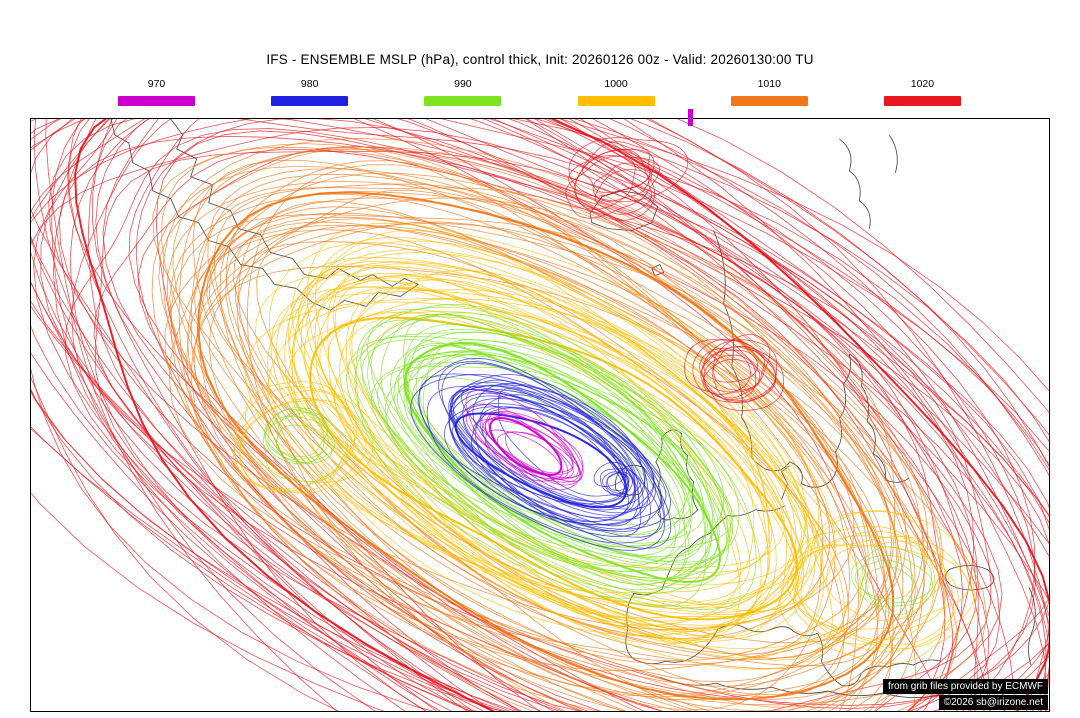 This screenshot has height=718, width=1080. What do you see at coordinates (539, 92) in the screenshot?
I see `pressure-legend: 970 980 990 1000 1010 1020` at bounding box center [539, 92].